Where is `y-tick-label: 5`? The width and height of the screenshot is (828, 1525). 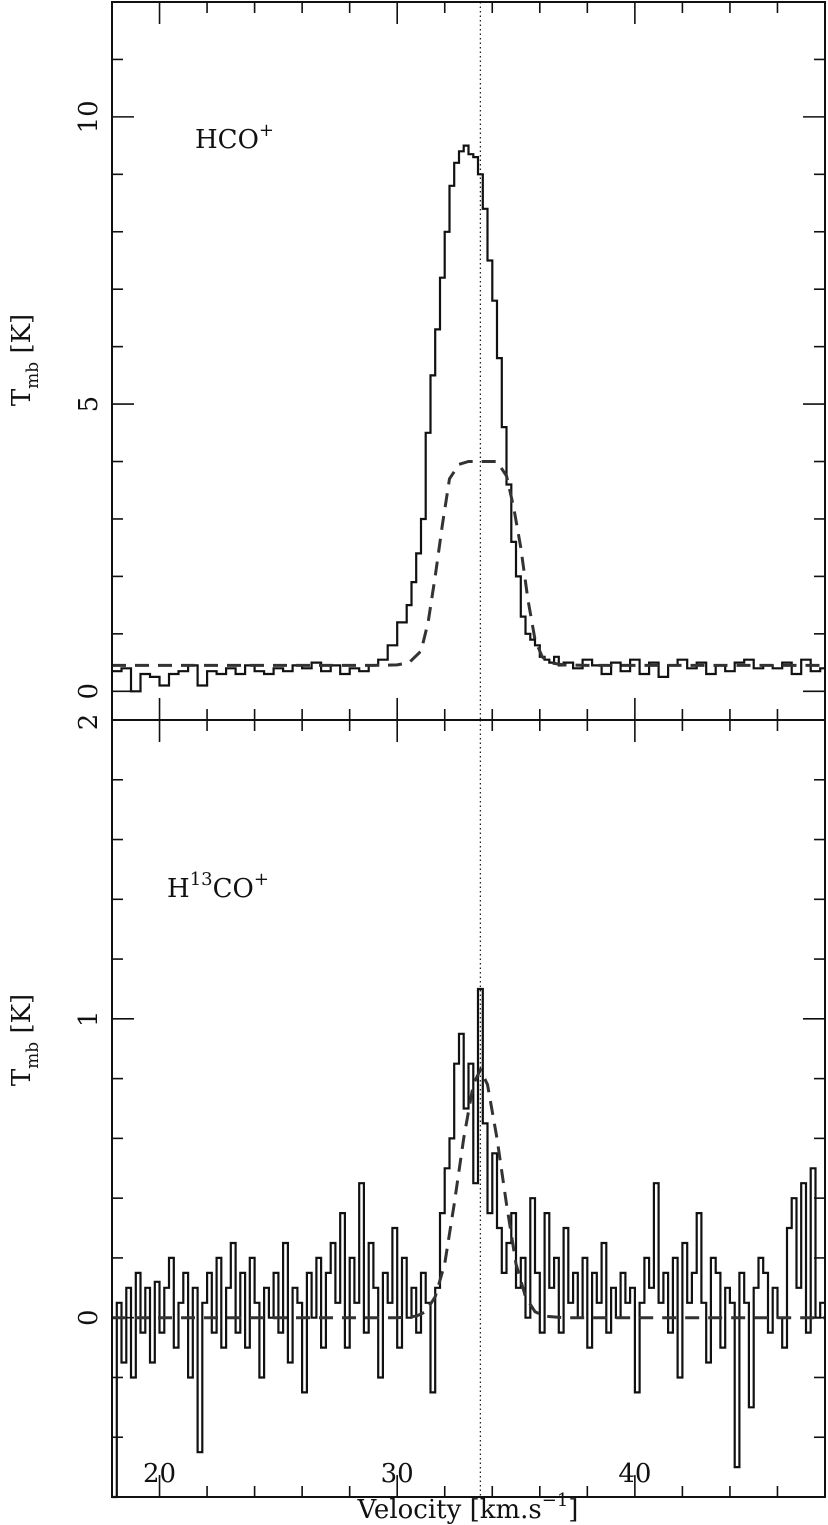
y-tick-label: 5 is located at coordinates (89, 404).